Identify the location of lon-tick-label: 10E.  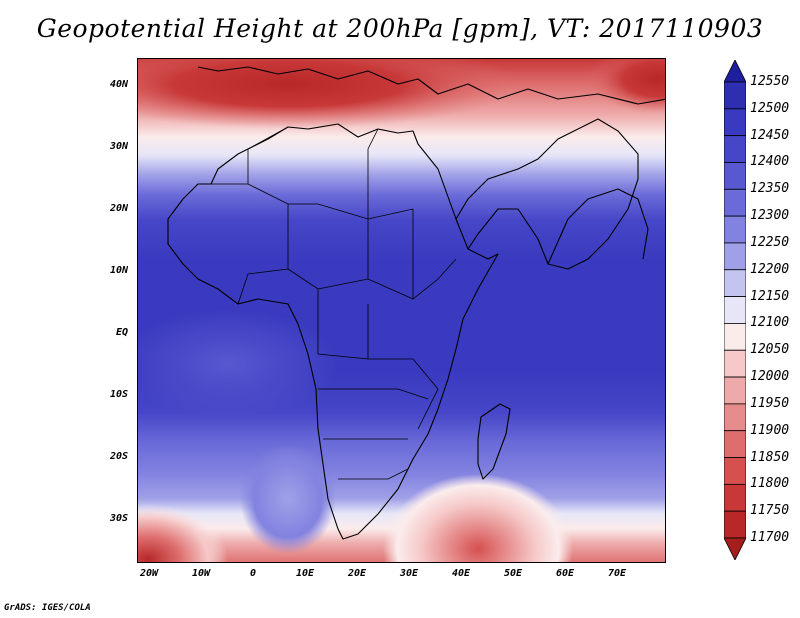
(305, 573).